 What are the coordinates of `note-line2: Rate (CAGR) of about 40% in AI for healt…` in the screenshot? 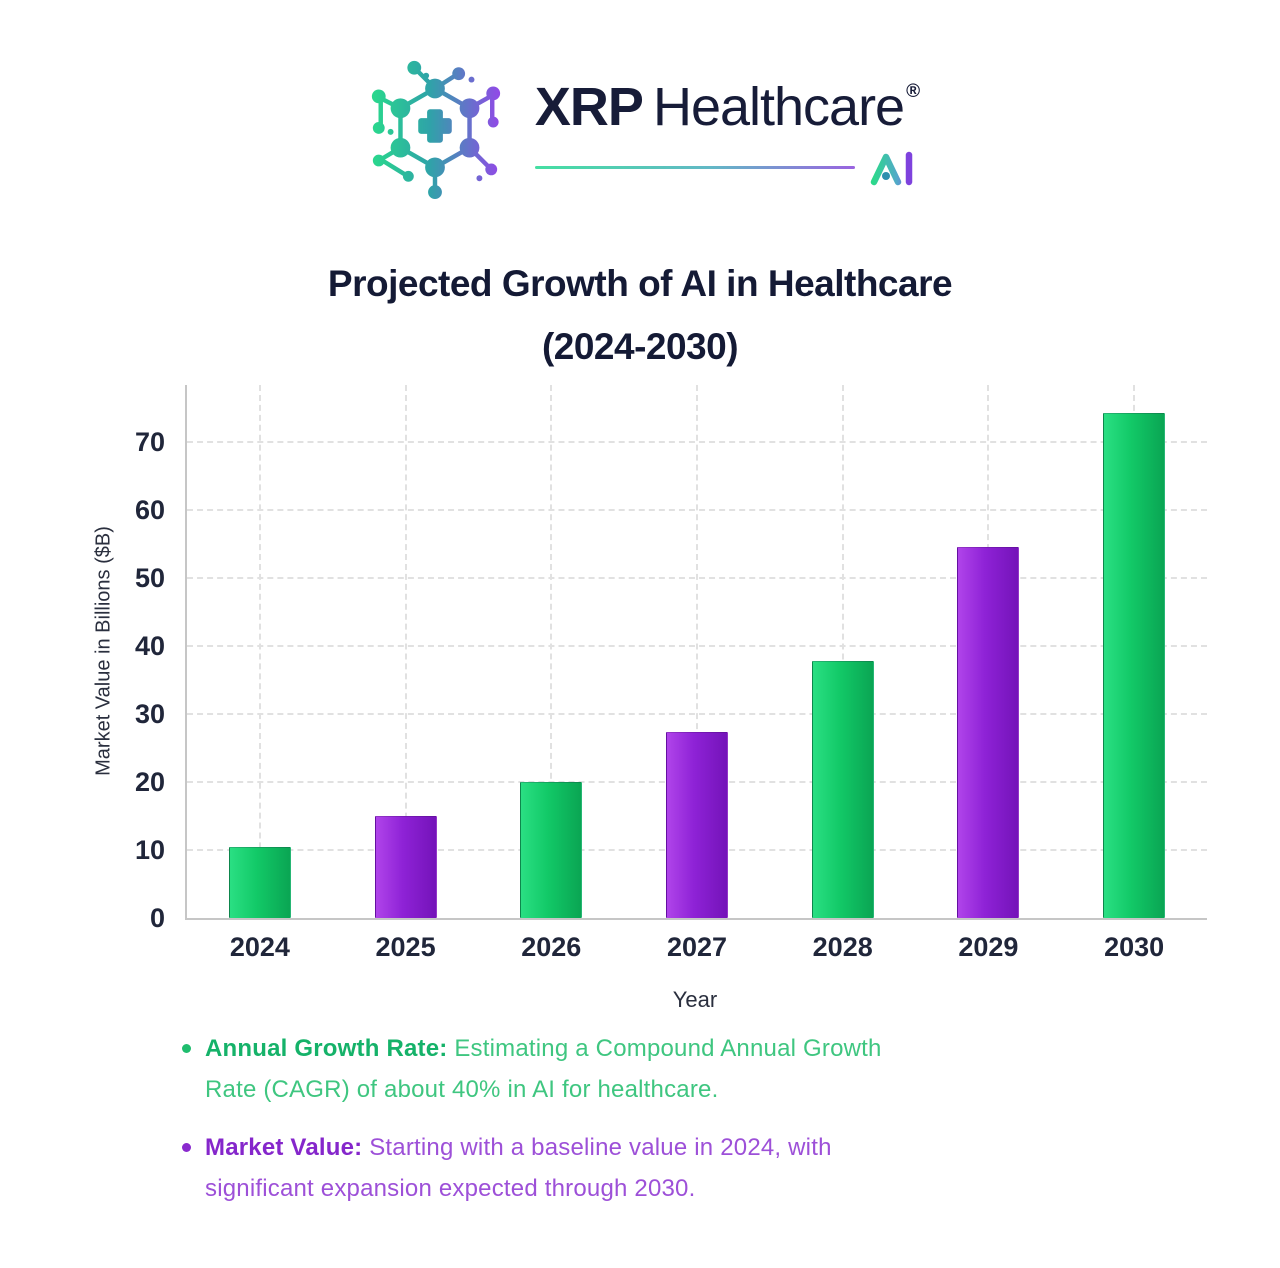 It's located at (462, 1089).